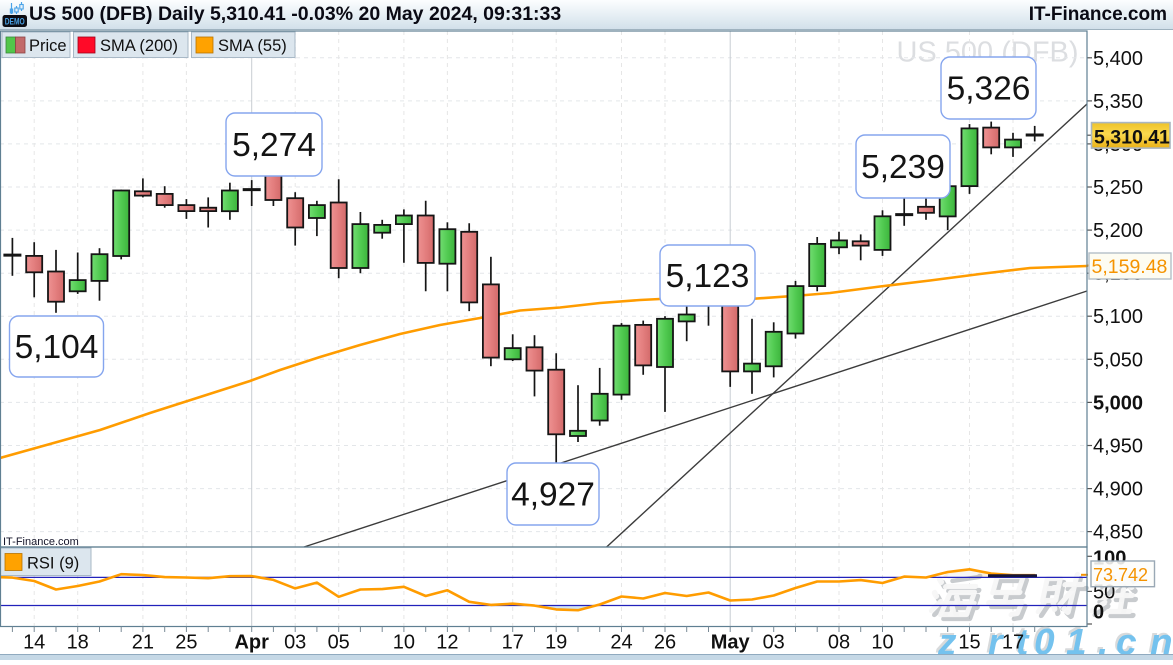  I want to click on svg-text: 5,200, so click(1118, 231).